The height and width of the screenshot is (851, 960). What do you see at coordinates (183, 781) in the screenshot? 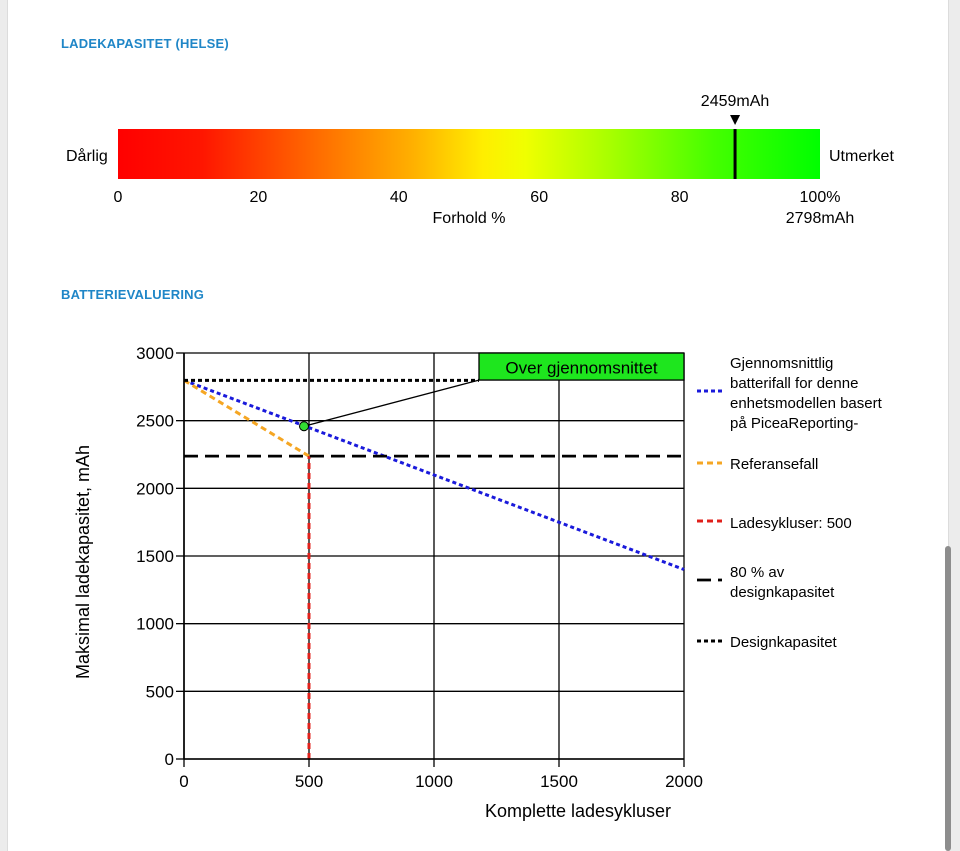
I see `x-tick-label: 0` at bounding box center [183, 781].